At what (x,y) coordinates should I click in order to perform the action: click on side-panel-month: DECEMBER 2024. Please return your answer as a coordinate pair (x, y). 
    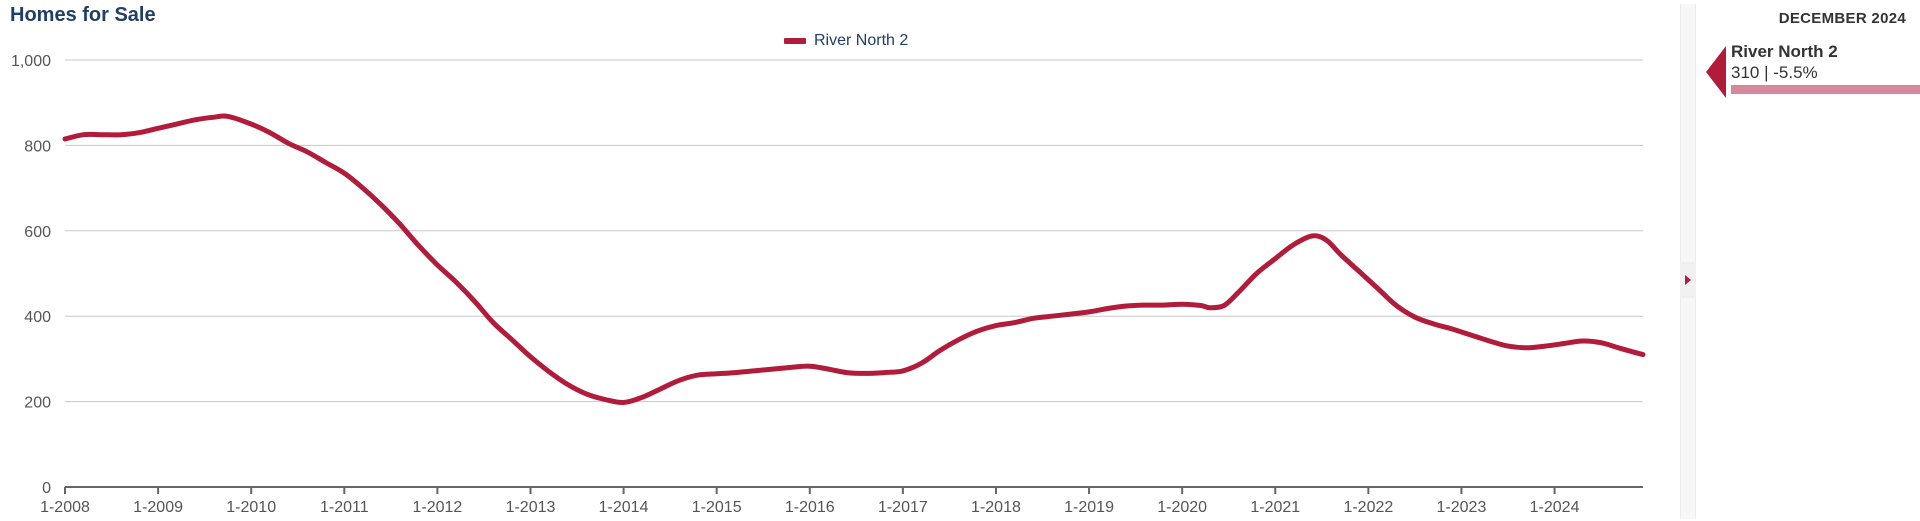
    Looking at the image, I should click on (1842, 18).